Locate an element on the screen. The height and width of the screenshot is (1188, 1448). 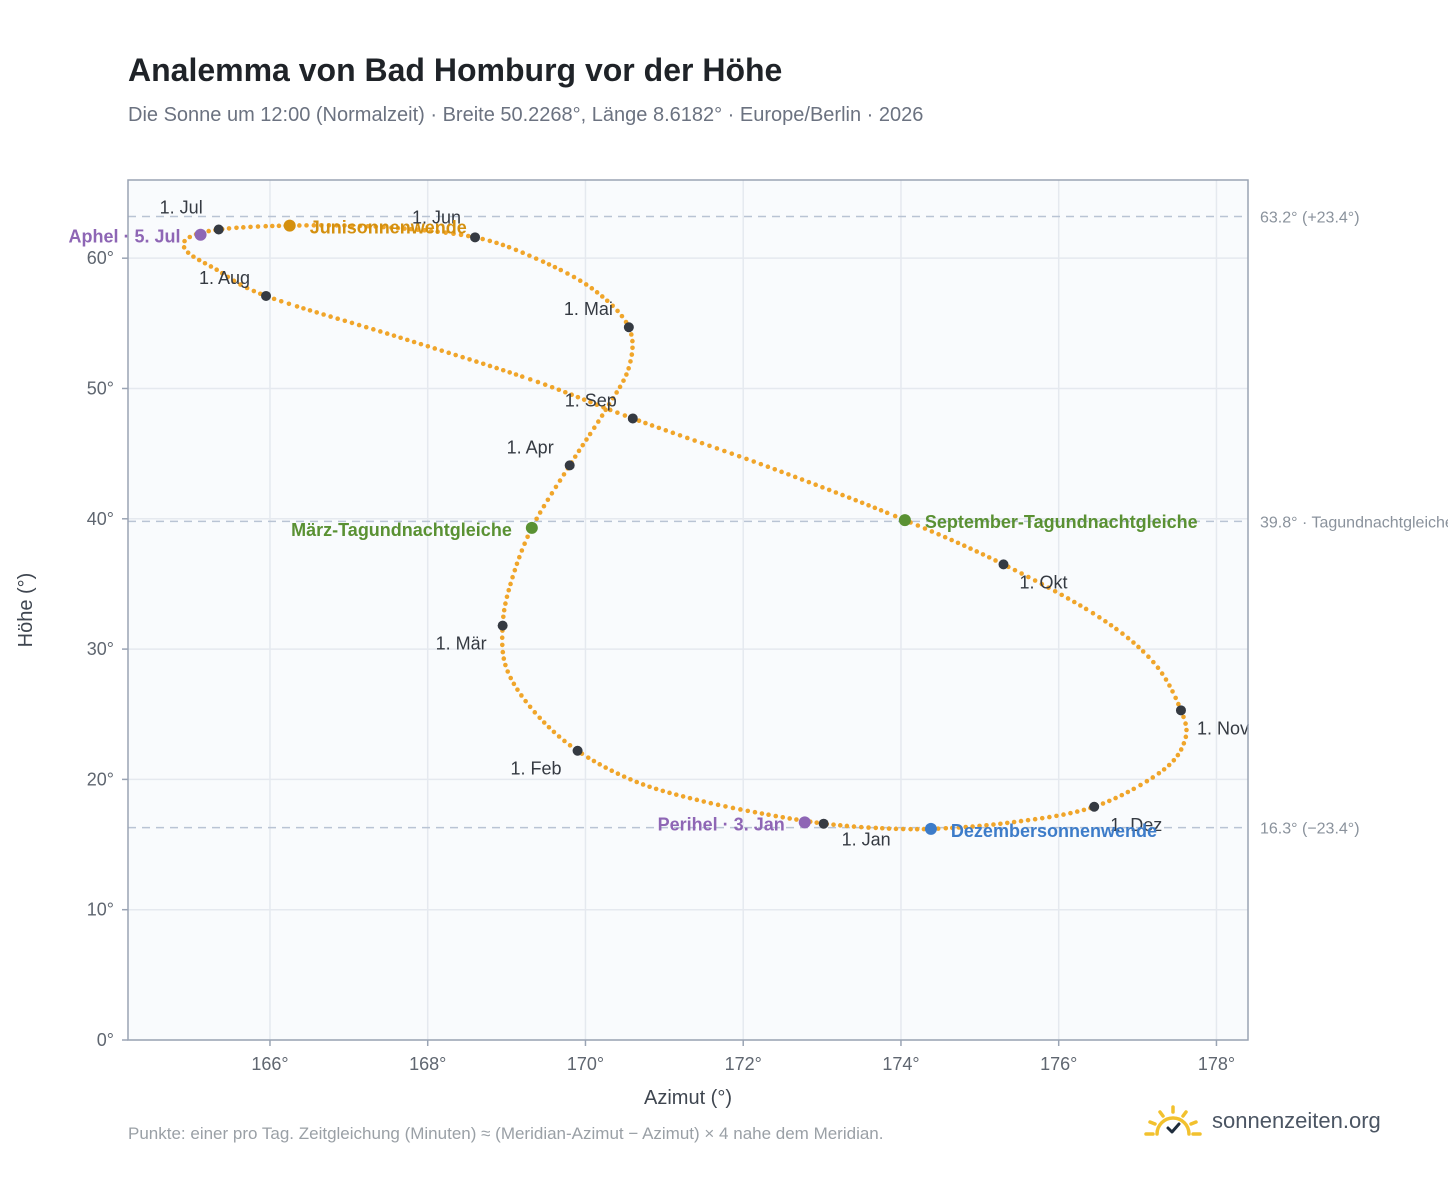
x-tick-label: 172° is located at coordinates (743, 1064).